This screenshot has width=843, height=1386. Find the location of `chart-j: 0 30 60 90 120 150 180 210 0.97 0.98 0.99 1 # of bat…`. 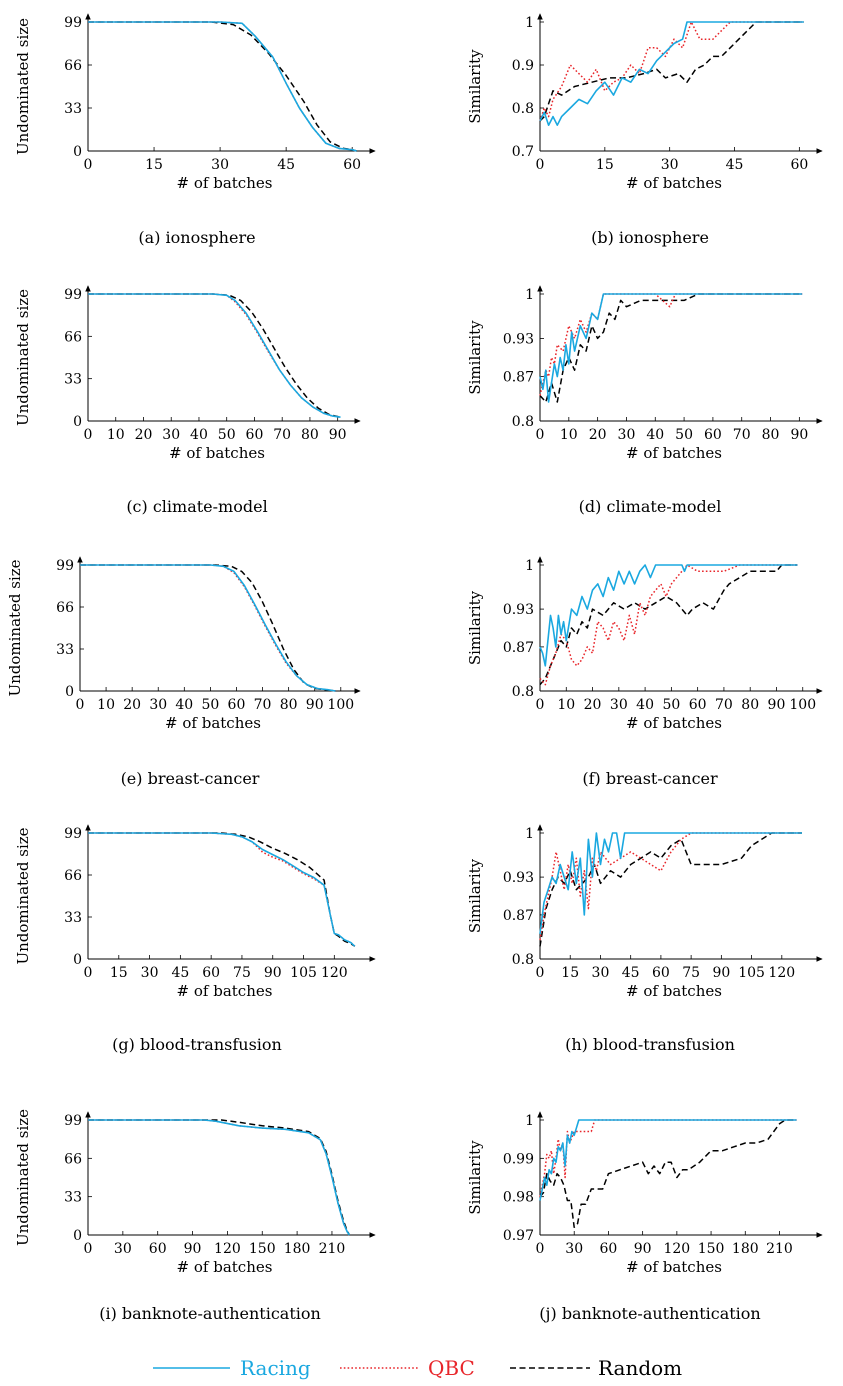

chart-j: 0 30 60 90 120 150 180 210 0.97 0.98 0.99 1 # of bat… is located at coordinates (644, 1217).